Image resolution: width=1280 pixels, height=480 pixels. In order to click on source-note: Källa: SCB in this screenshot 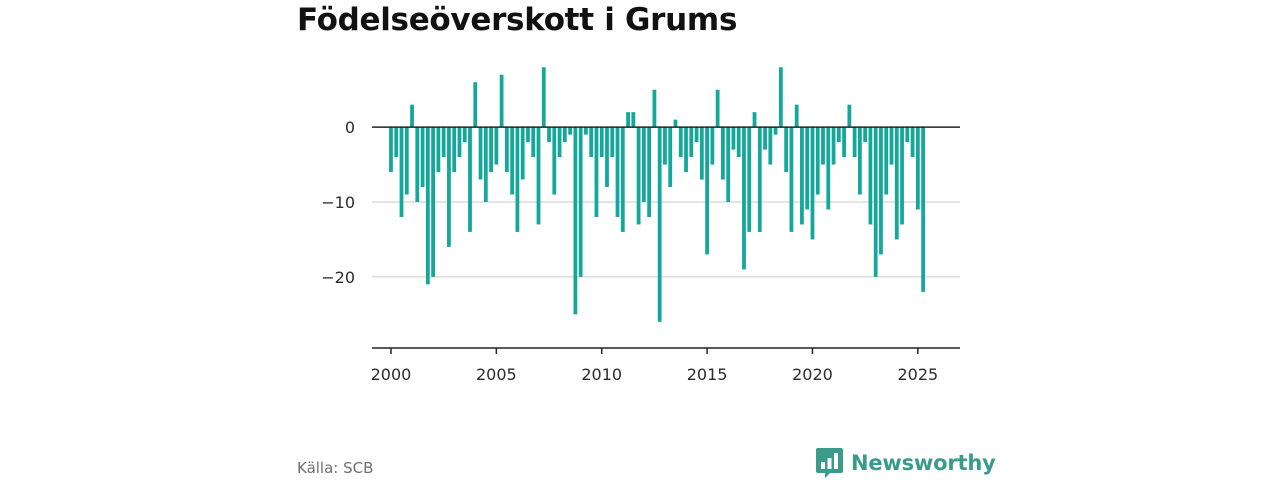, I will do `click(335, 468)`.